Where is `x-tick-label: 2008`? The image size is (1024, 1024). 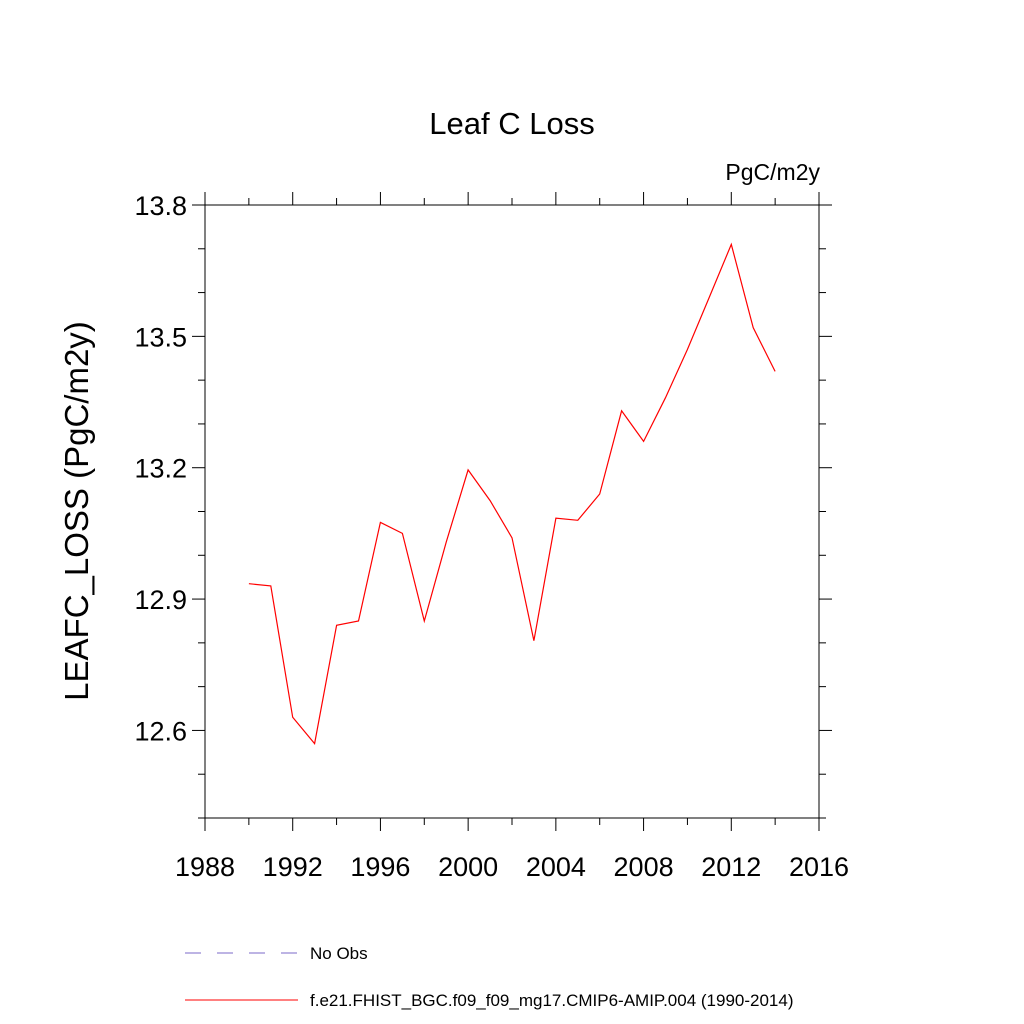
x-tick-label: 2008 is located at coordinates (644, 867).